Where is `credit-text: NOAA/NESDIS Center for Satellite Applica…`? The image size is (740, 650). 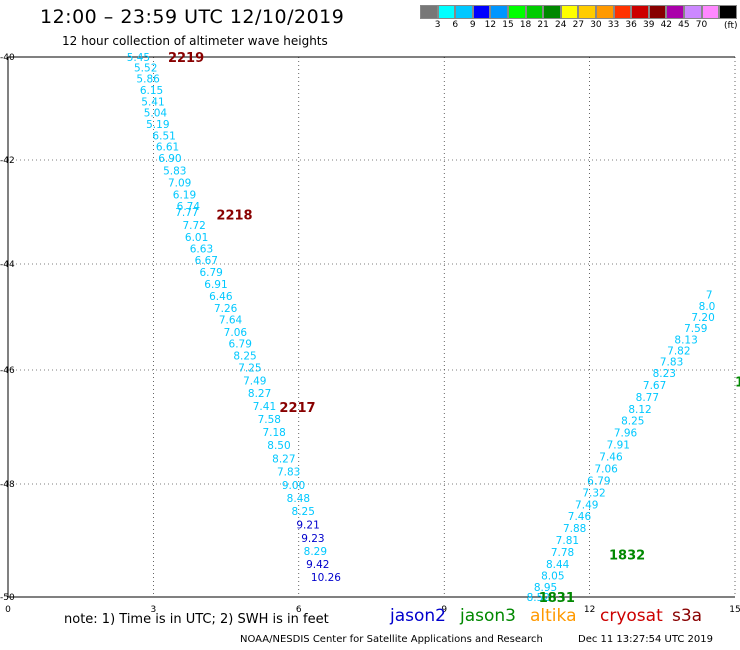
credit-text: NOAA/NESDIS Center for Satellite Applica… is located at coordinates (391, 639).